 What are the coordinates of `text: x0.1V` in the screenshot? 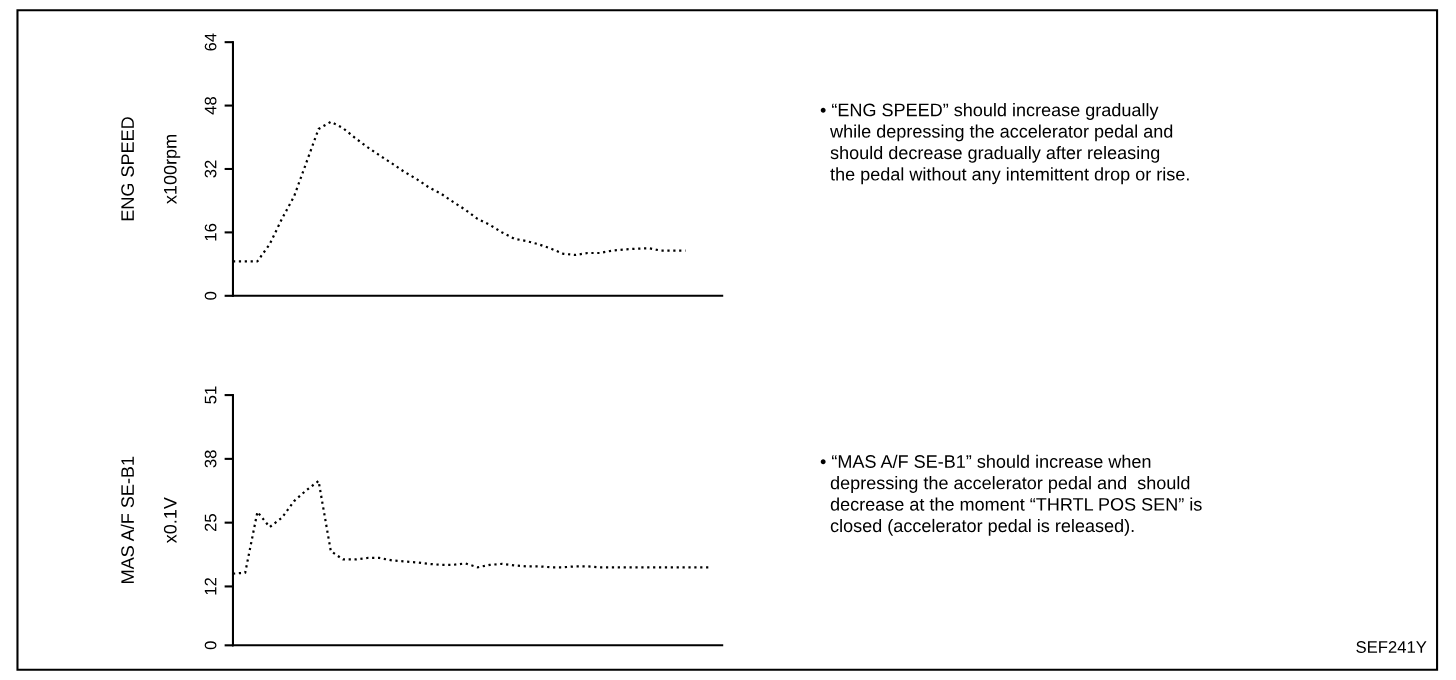 It's located at (170, 520).